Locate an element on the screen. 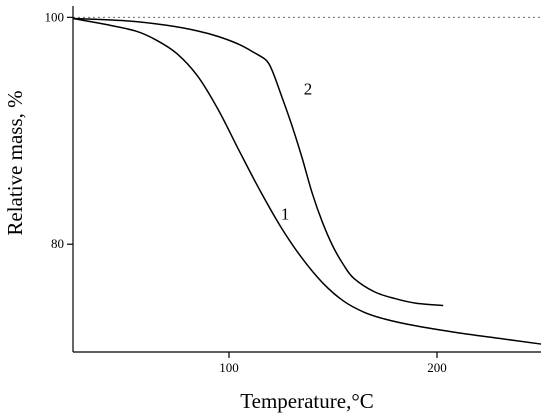 The width and height of the screenshot is (550, 418). x-tick-label-100: 100 is located at coordinates (229, 367).